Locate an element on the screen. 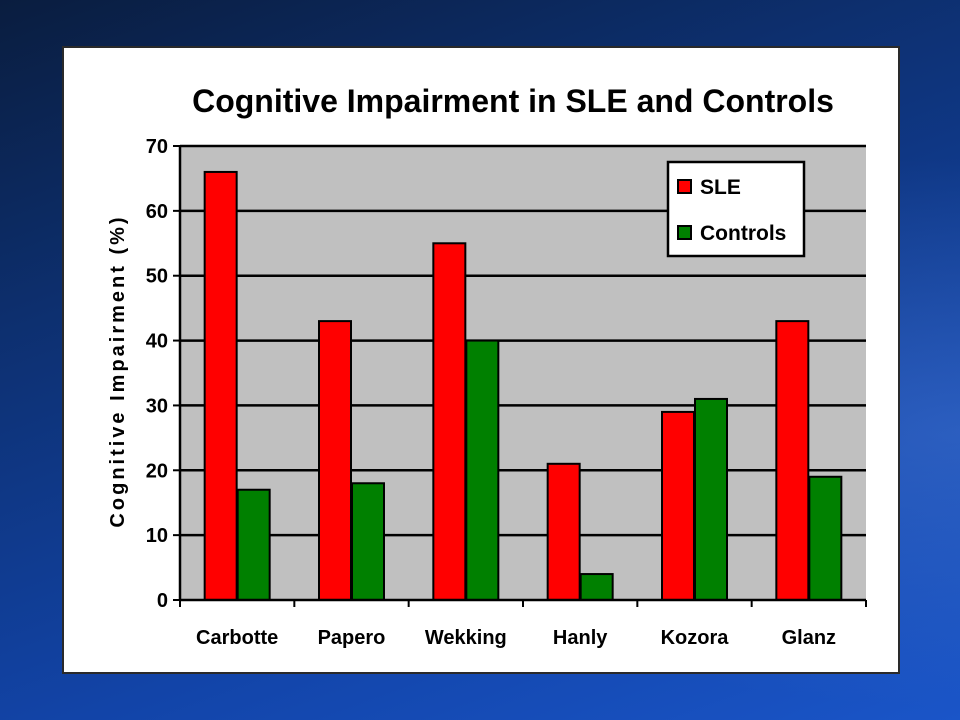 Image resolution: width=960 pixels, height=720 pixels. sle-bar-glanz is located at coordinates (792, 460).